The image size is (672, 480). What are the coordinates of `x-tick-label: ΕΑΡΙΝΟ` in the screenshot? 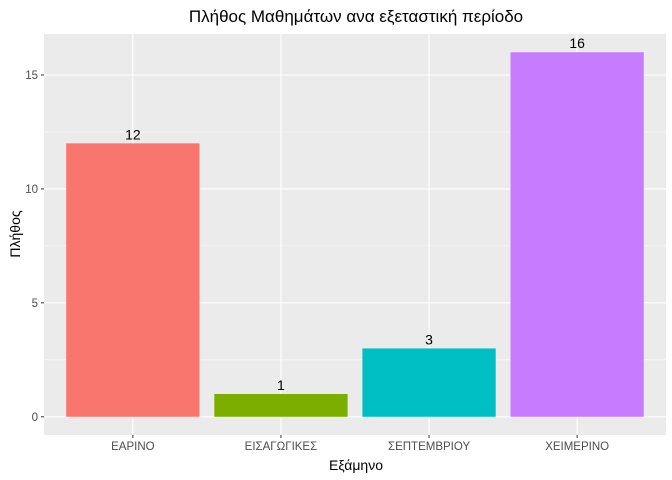 It's located at (133, 447).